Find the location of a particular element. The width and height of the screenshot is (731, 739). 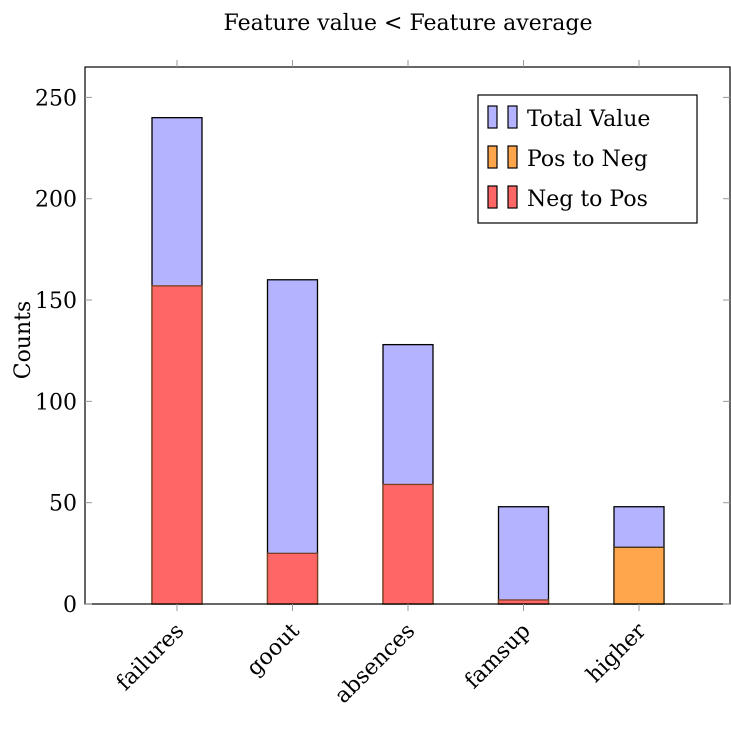

legend-label: Total Value is located at coordinates (588, 119).